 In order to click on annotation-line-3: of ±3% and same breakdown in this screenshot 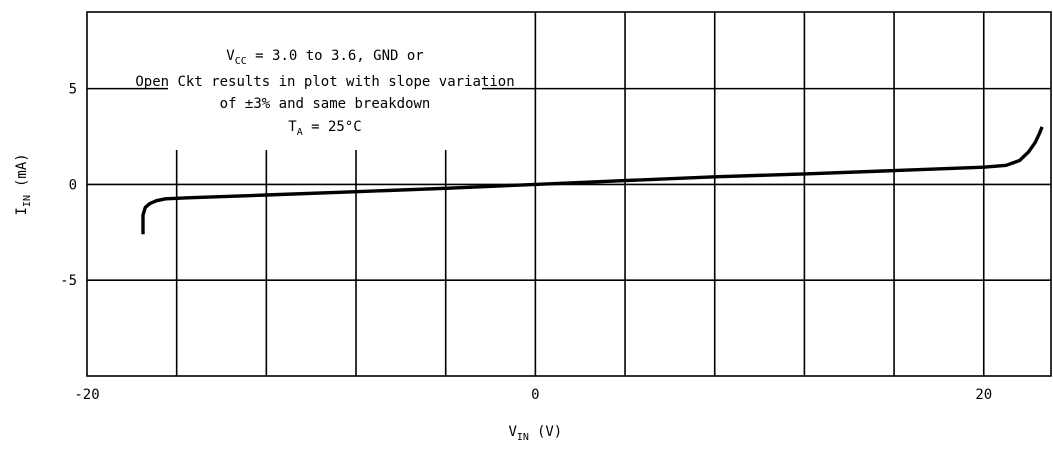, I will do `click(325, 104)`.